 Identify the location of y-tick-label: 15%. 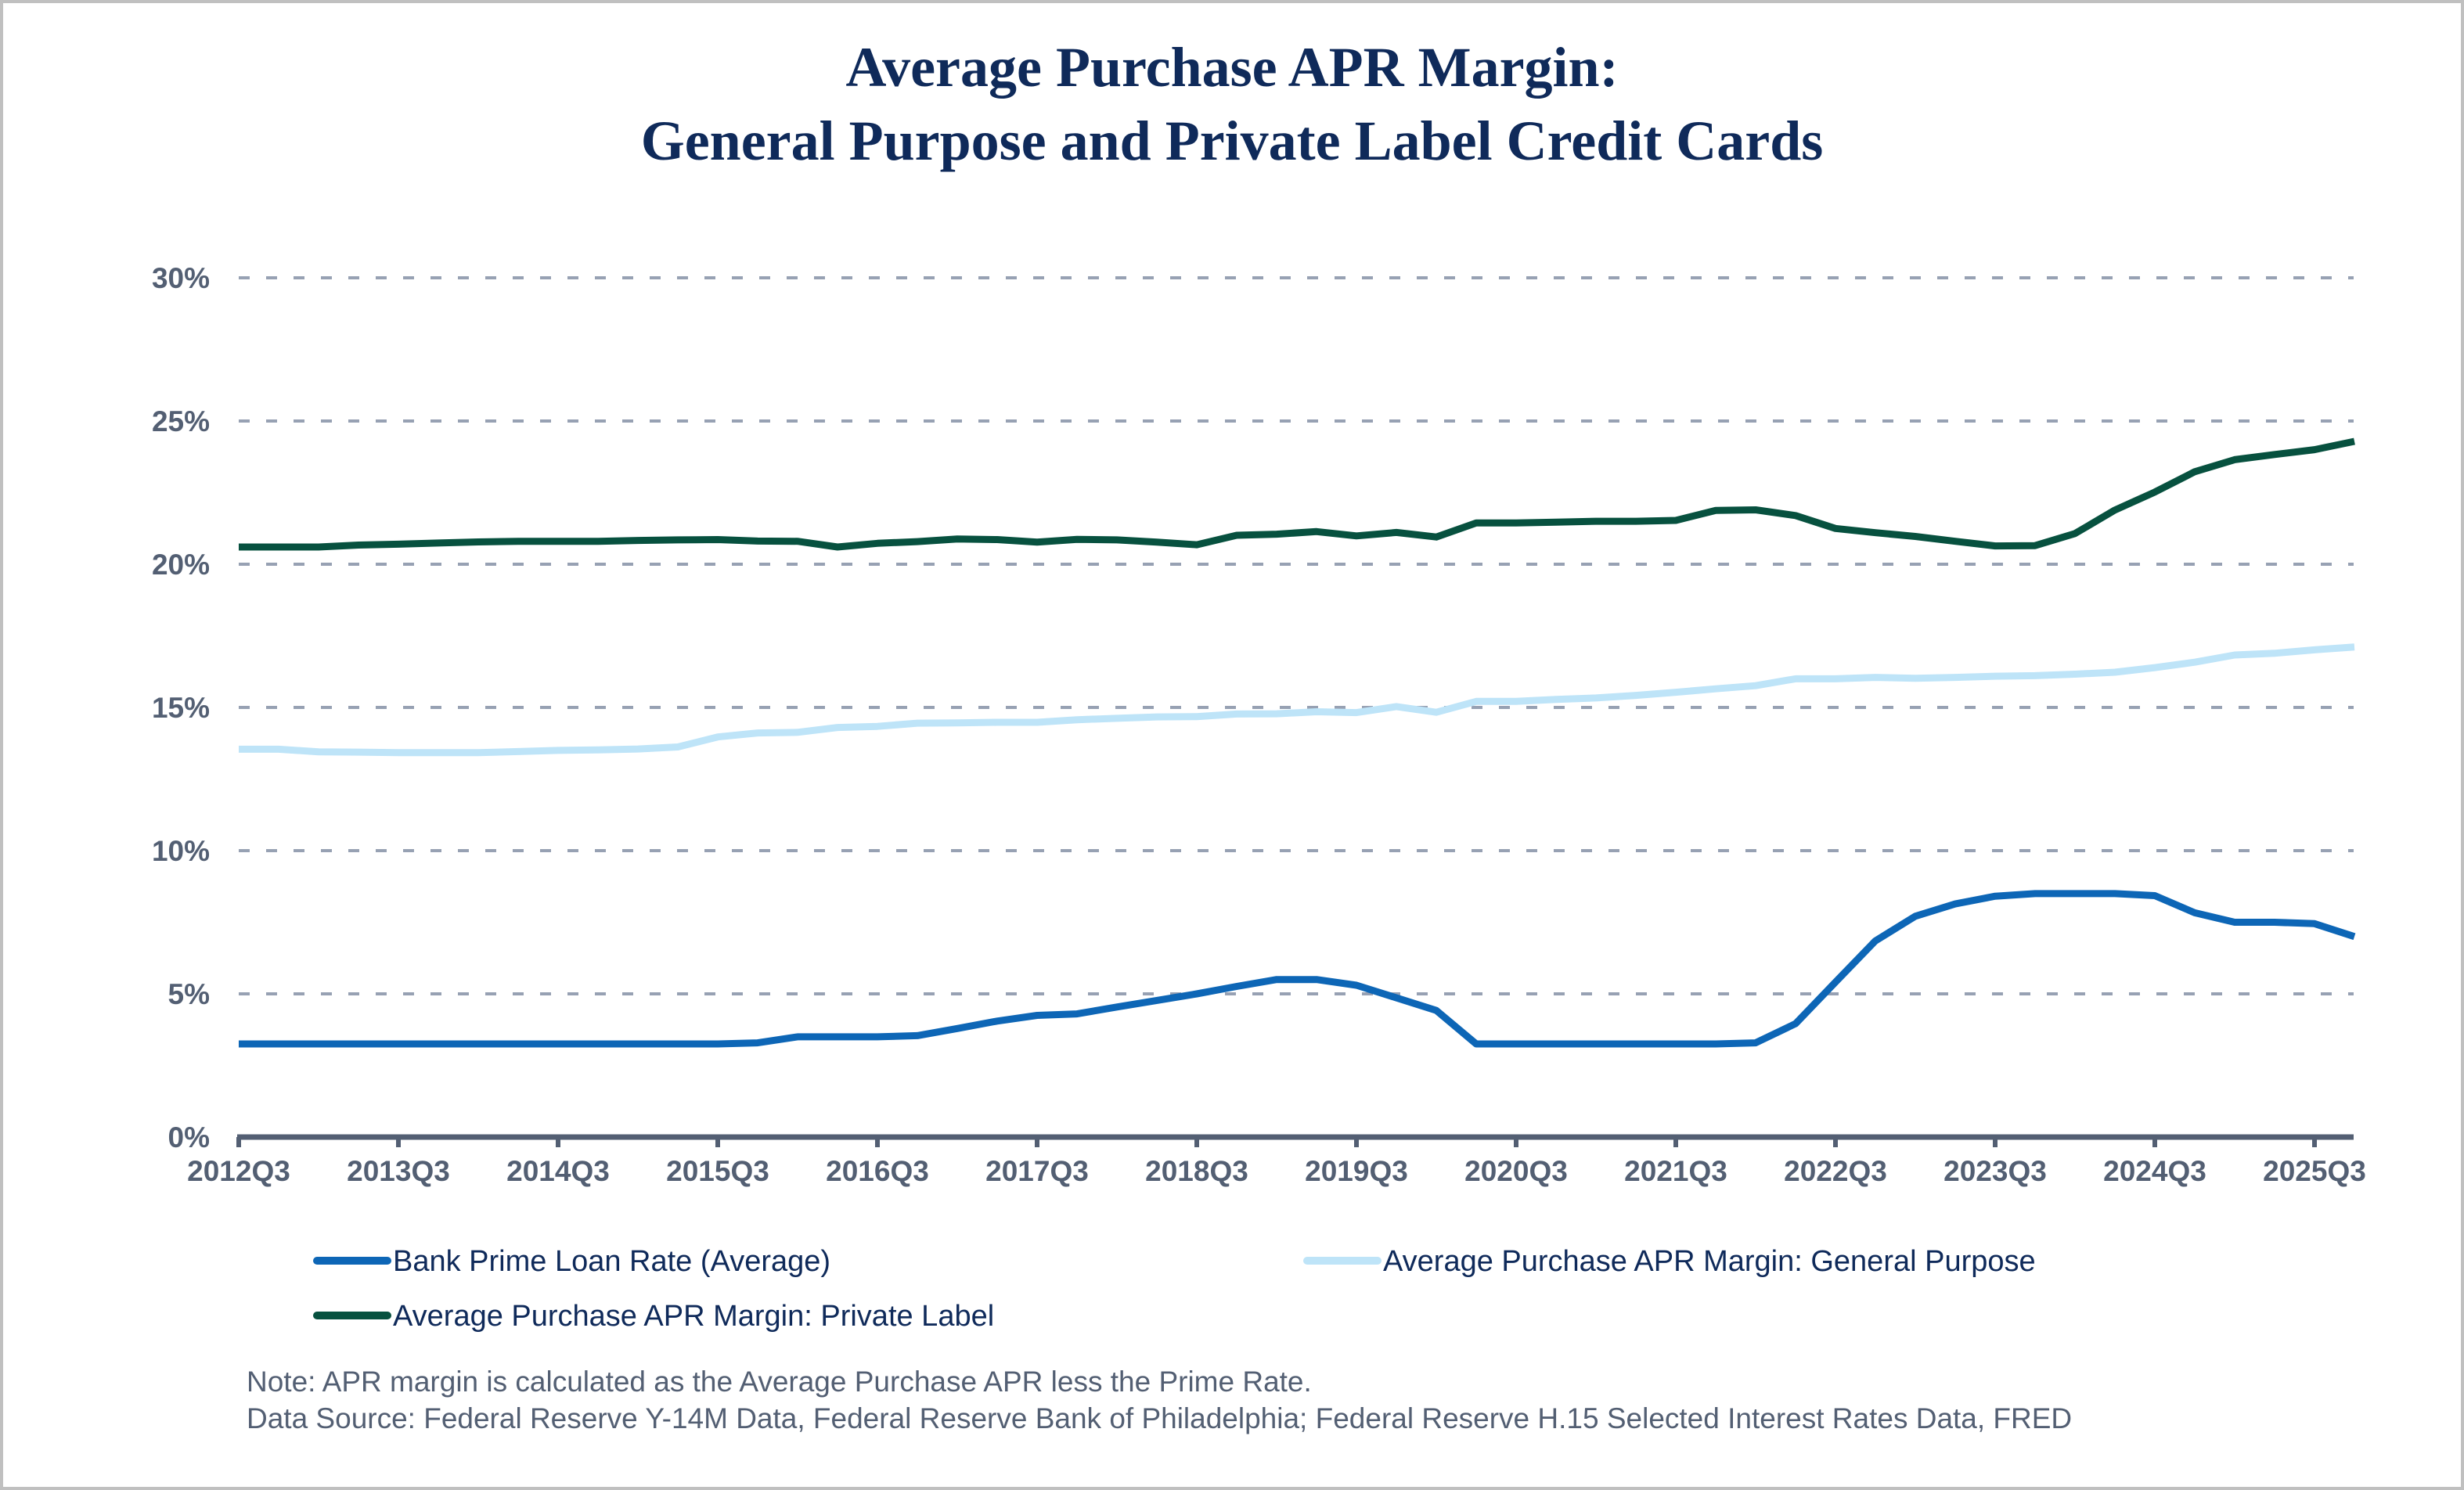
(181, 708).